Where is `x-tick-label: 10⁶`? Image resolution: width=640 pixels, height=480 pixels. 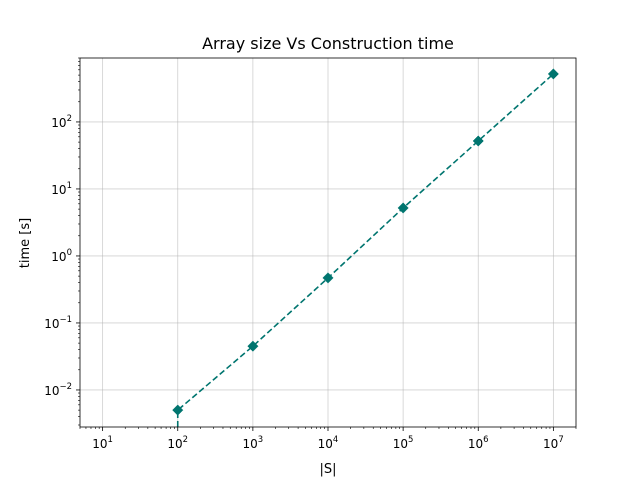 x-tick-label: 10⁶ is located at coordinates (478, 443).